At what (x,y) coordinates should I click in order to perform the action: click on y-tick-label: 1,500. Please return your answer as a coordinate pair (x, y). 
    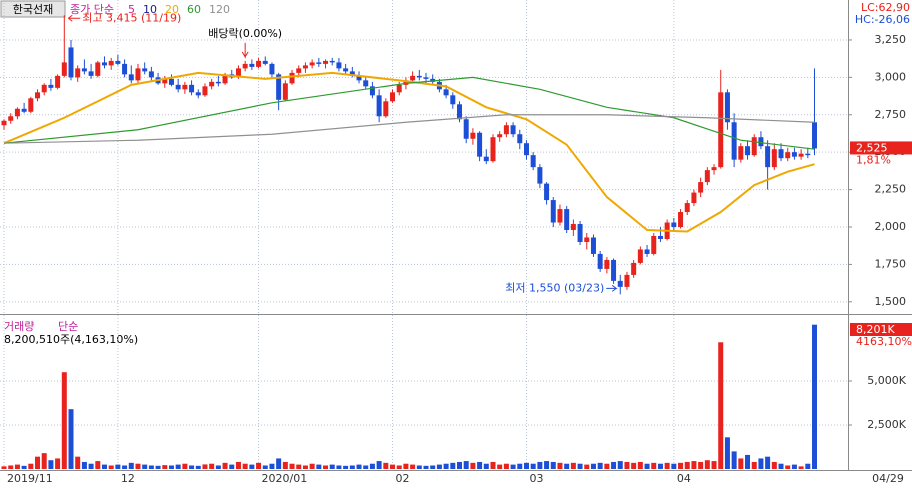
    Looking at the image, I should click on (891, 301).